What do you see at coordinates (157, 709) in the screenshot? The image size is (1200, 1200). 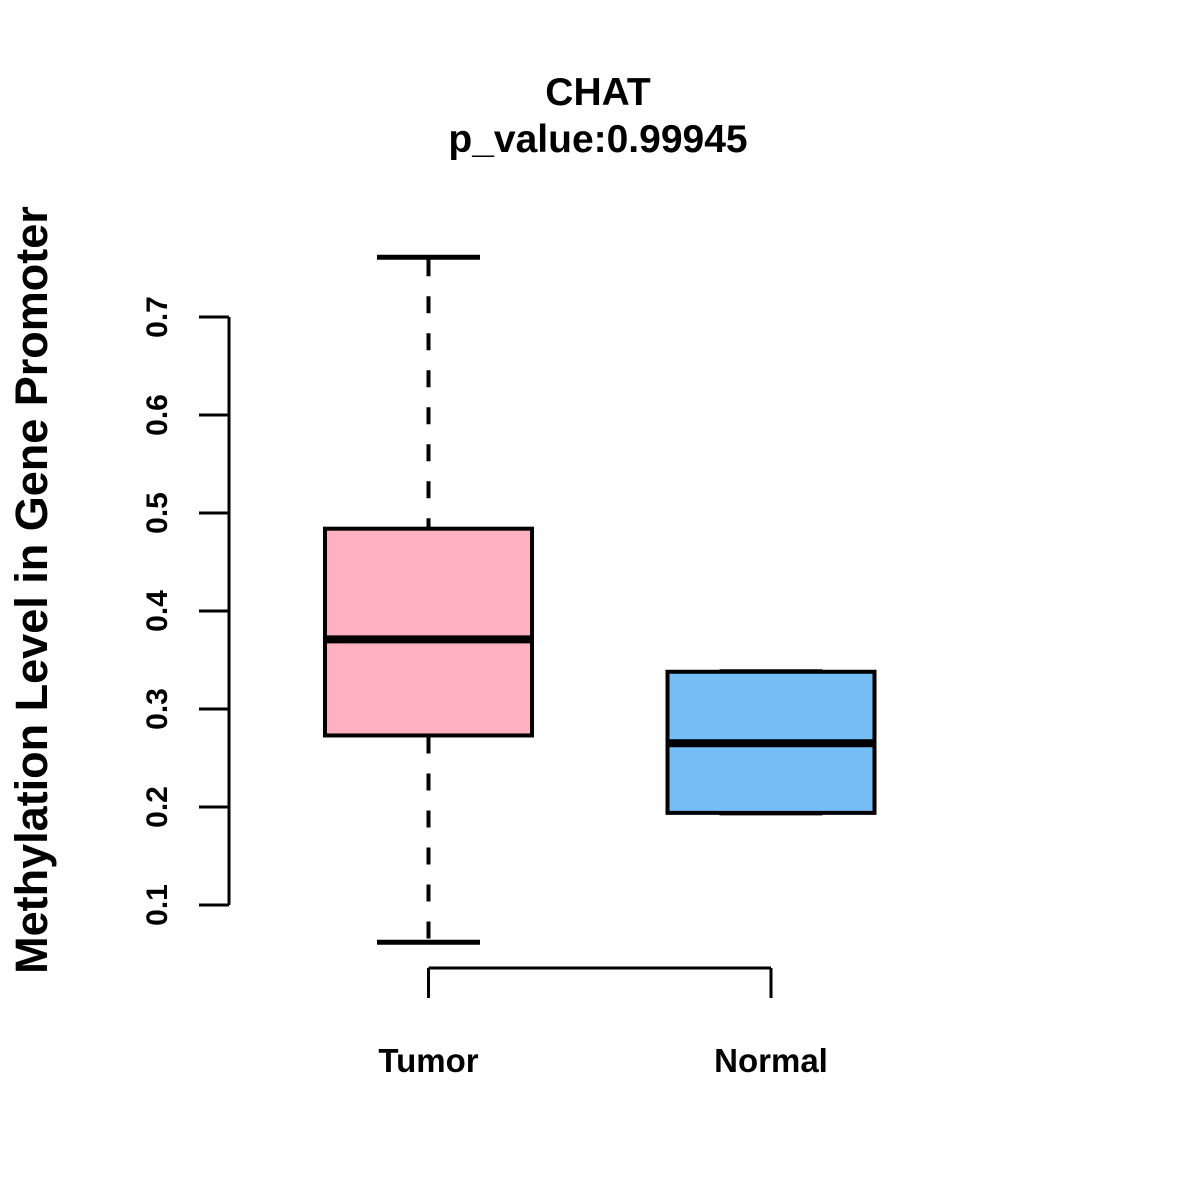 I see `y-tick-label: 0.3` at bounding box center [157, 709].